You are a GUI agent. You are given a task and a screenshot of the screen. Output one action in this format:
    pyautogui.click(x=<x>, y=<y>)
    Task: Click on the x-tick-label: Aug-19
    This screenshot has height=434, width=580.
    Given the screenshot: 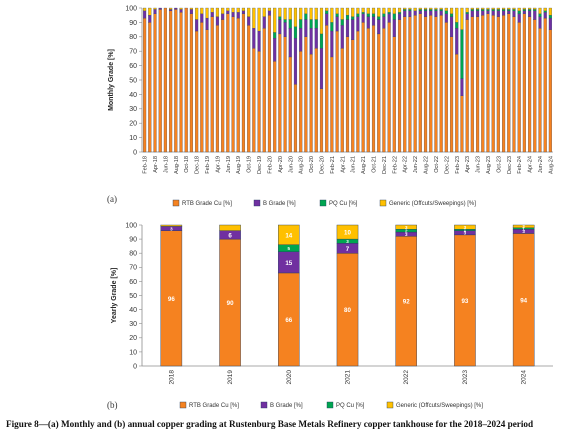 What is the action you would take?
    pyautogui.click(x=239, y=165)
    